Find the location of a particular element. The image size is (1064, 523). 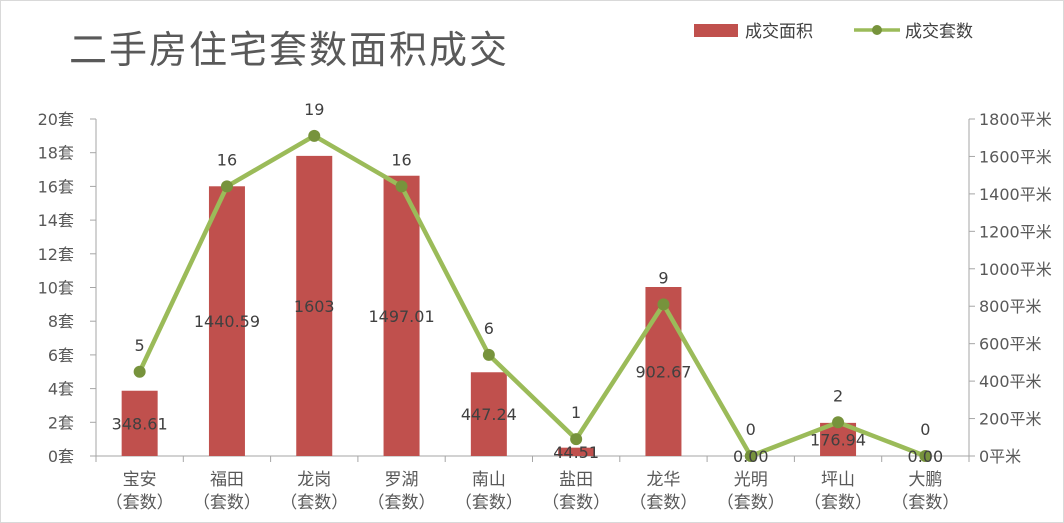

y-right-tick-label: 0平米 is located at coordinates (1000, 456).